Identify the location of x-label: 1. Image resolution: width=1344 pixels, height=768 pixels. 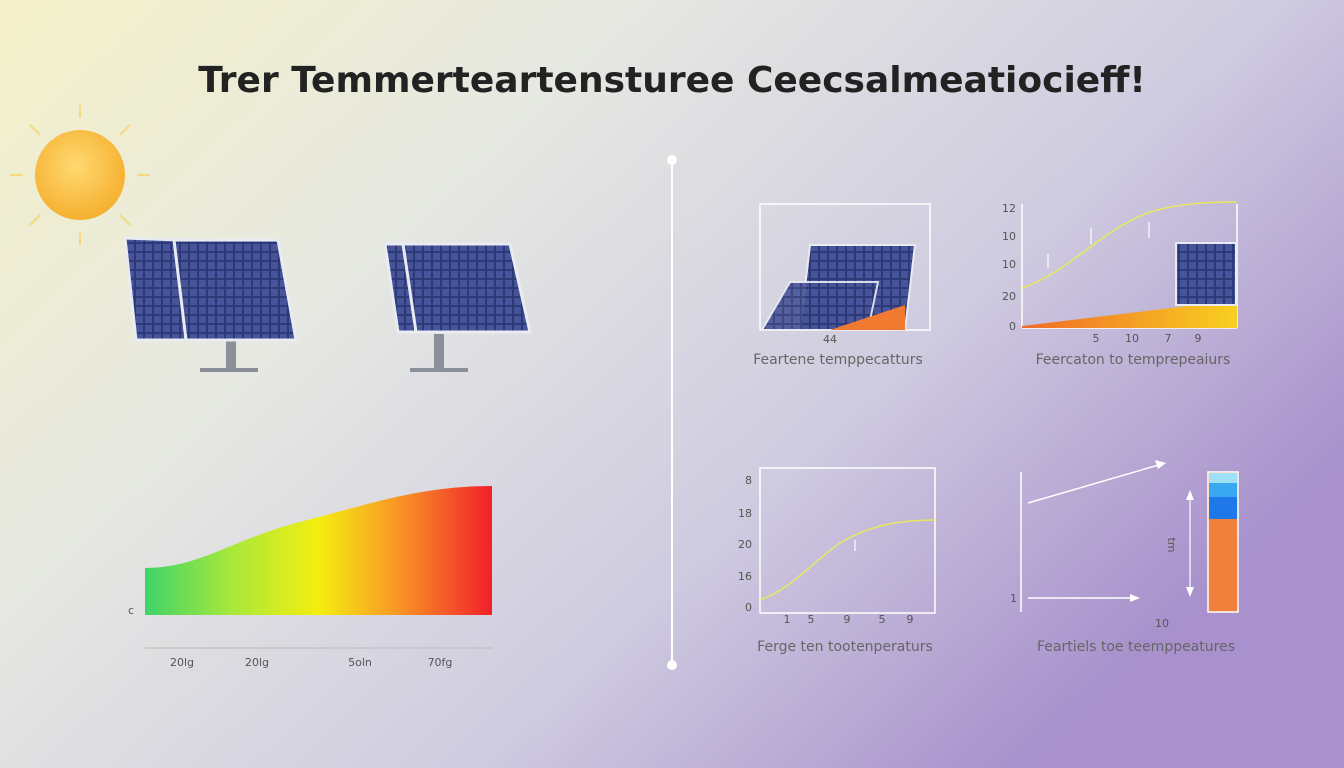
(787, 619).